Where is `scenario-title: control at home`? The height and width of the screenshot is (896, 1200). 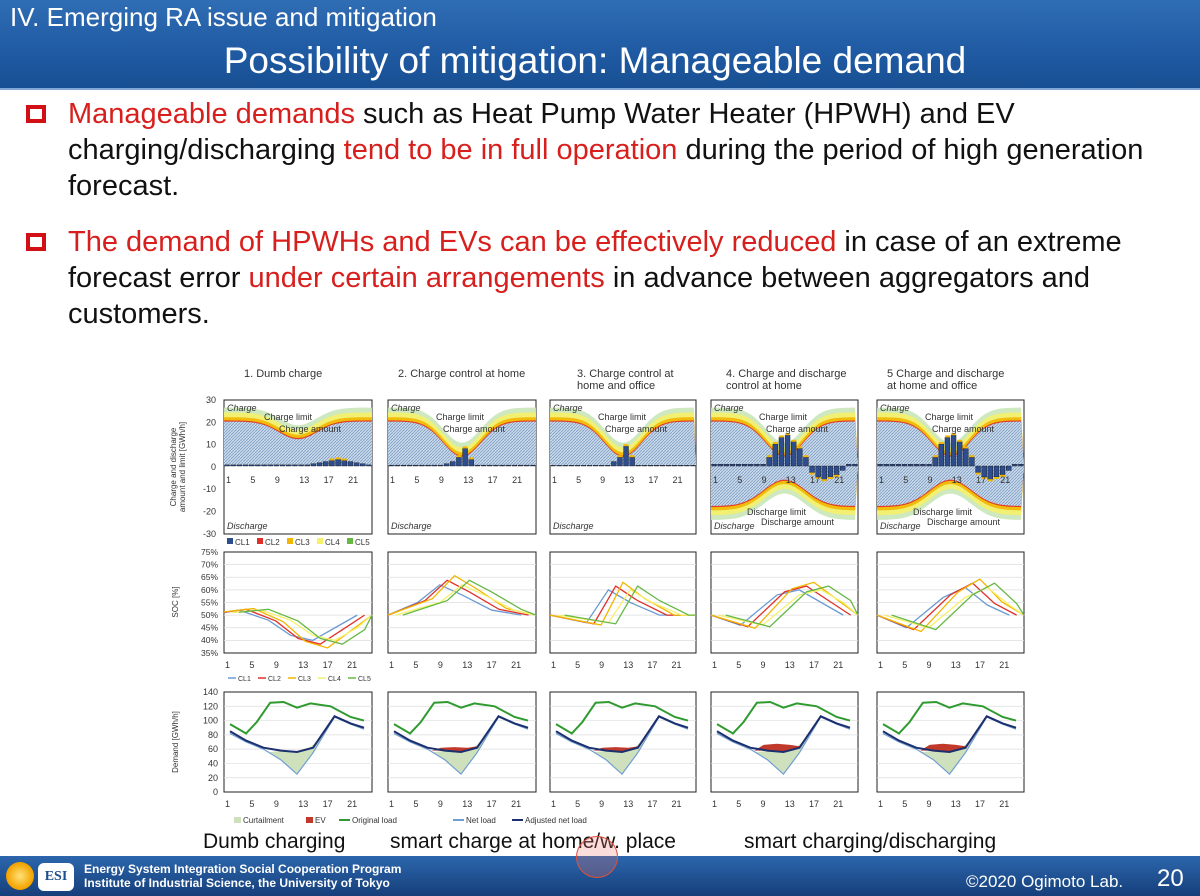
scenario-title: control at home is located at coordinates (764, 386).